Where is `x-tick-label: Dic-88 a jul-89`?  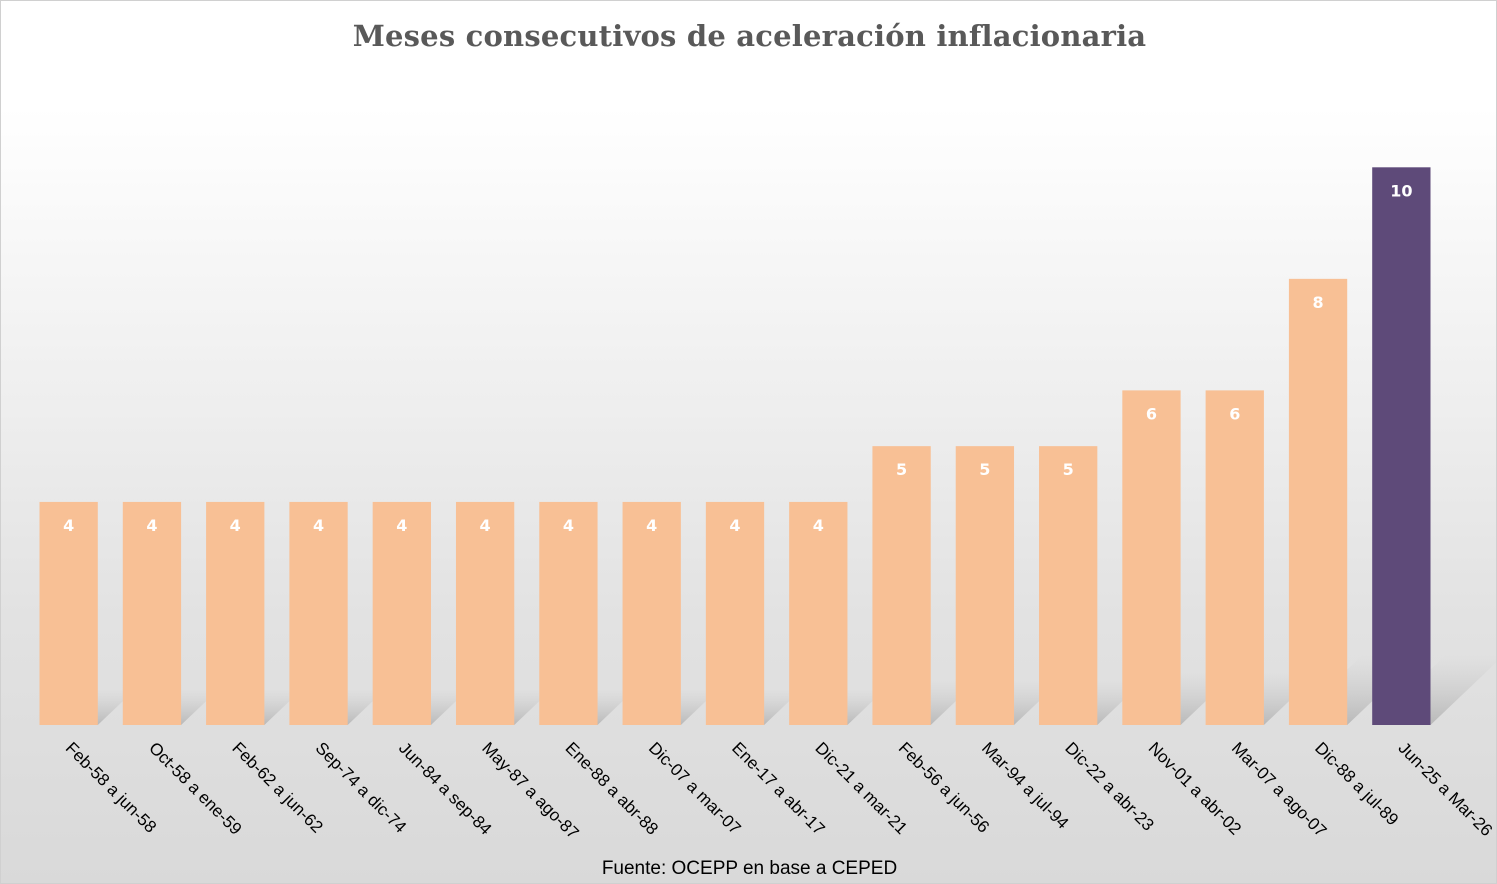 x-tick-label: Dic-88 a jul-89 is located at coordinates (1356, 783).